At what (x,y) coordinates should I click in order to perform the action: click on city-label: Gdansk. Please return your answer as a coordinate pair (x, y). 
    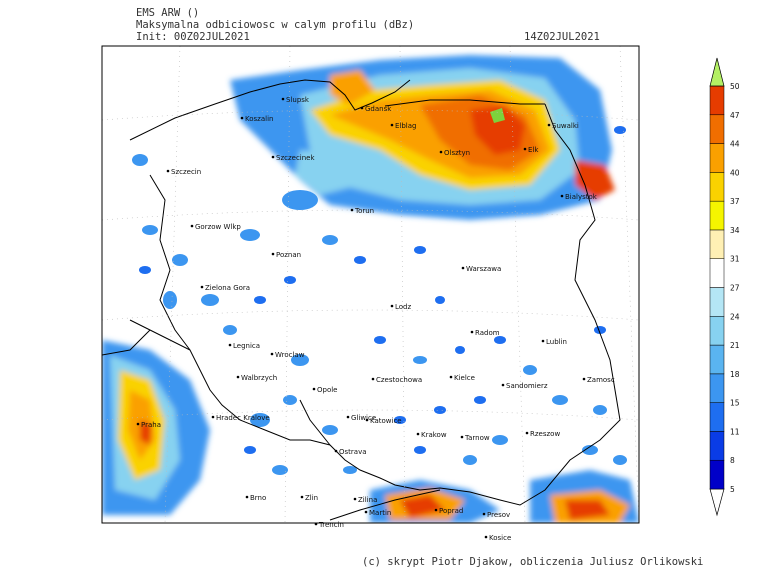
    Looking at the image, I should click on (378, 109).